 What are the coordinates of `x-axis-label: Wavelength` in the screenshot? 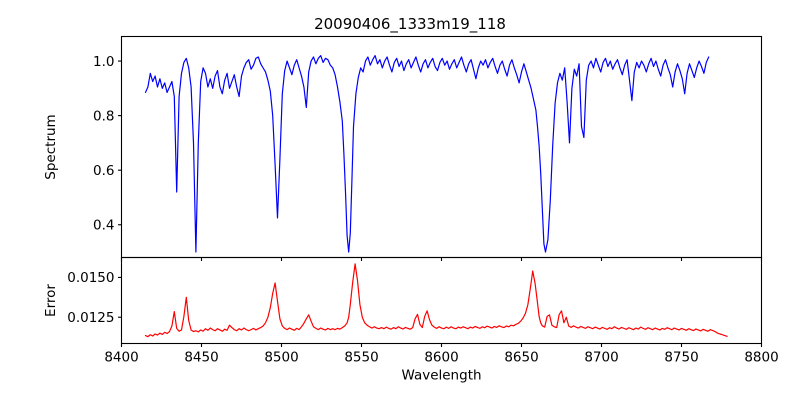 It's located at (441, 376).